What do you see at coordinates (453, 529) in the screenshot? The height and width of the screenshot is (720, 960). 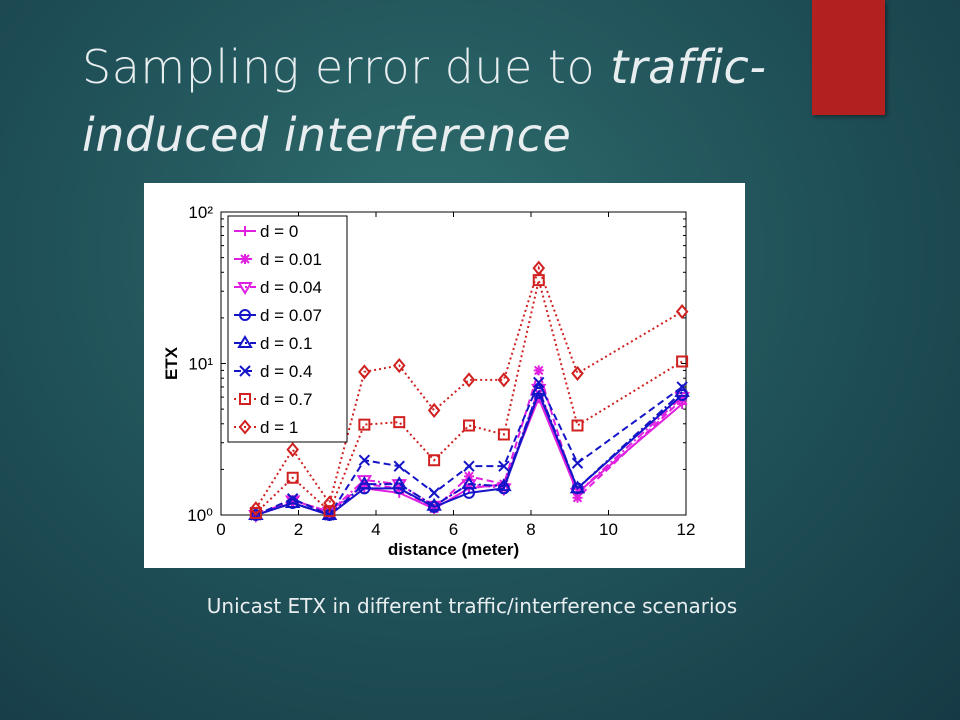 I see `x-tick-label: 6` at bounding box center [453, 529].